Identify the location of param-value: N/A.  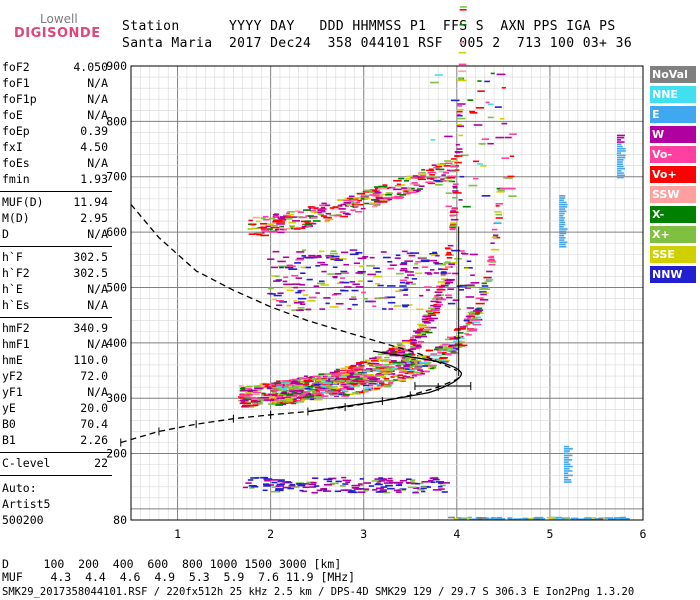
(97, 115).